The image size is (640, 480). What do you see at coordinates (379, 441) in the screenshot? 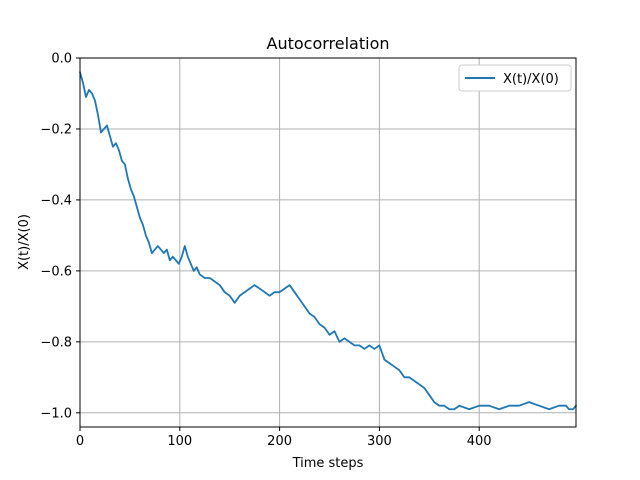
I see `x-tick-label: 300` at bounding box center [379, 441].